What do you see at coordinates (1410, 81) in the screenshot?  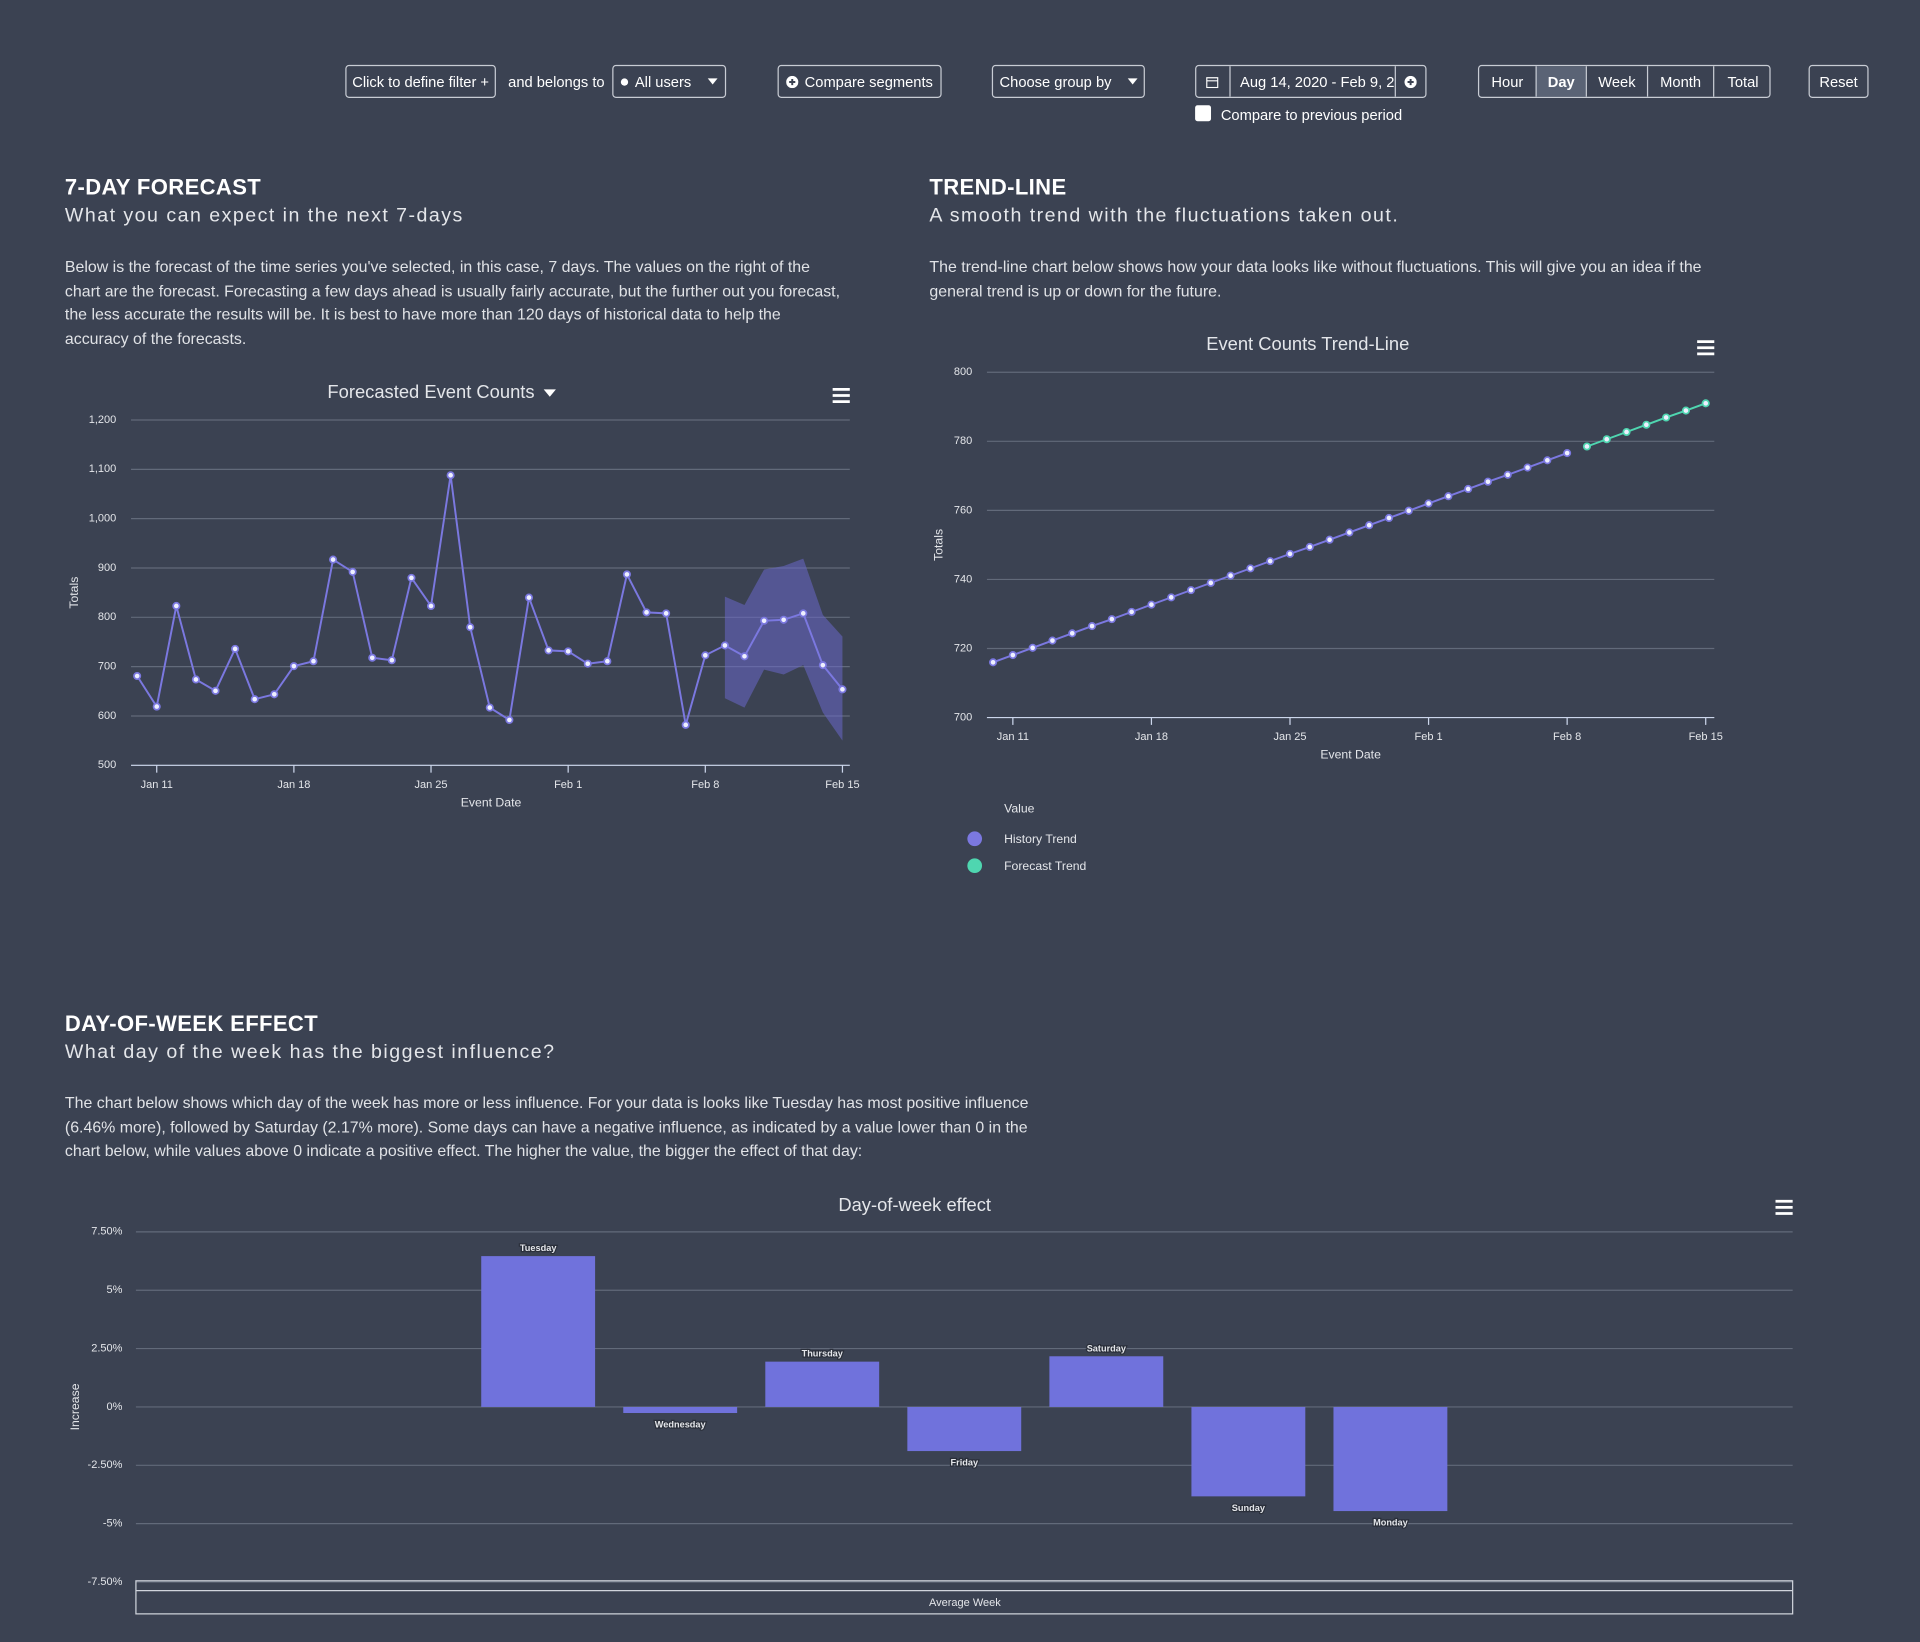 I see `date-add-icon` at bounding box center [1410, 81].